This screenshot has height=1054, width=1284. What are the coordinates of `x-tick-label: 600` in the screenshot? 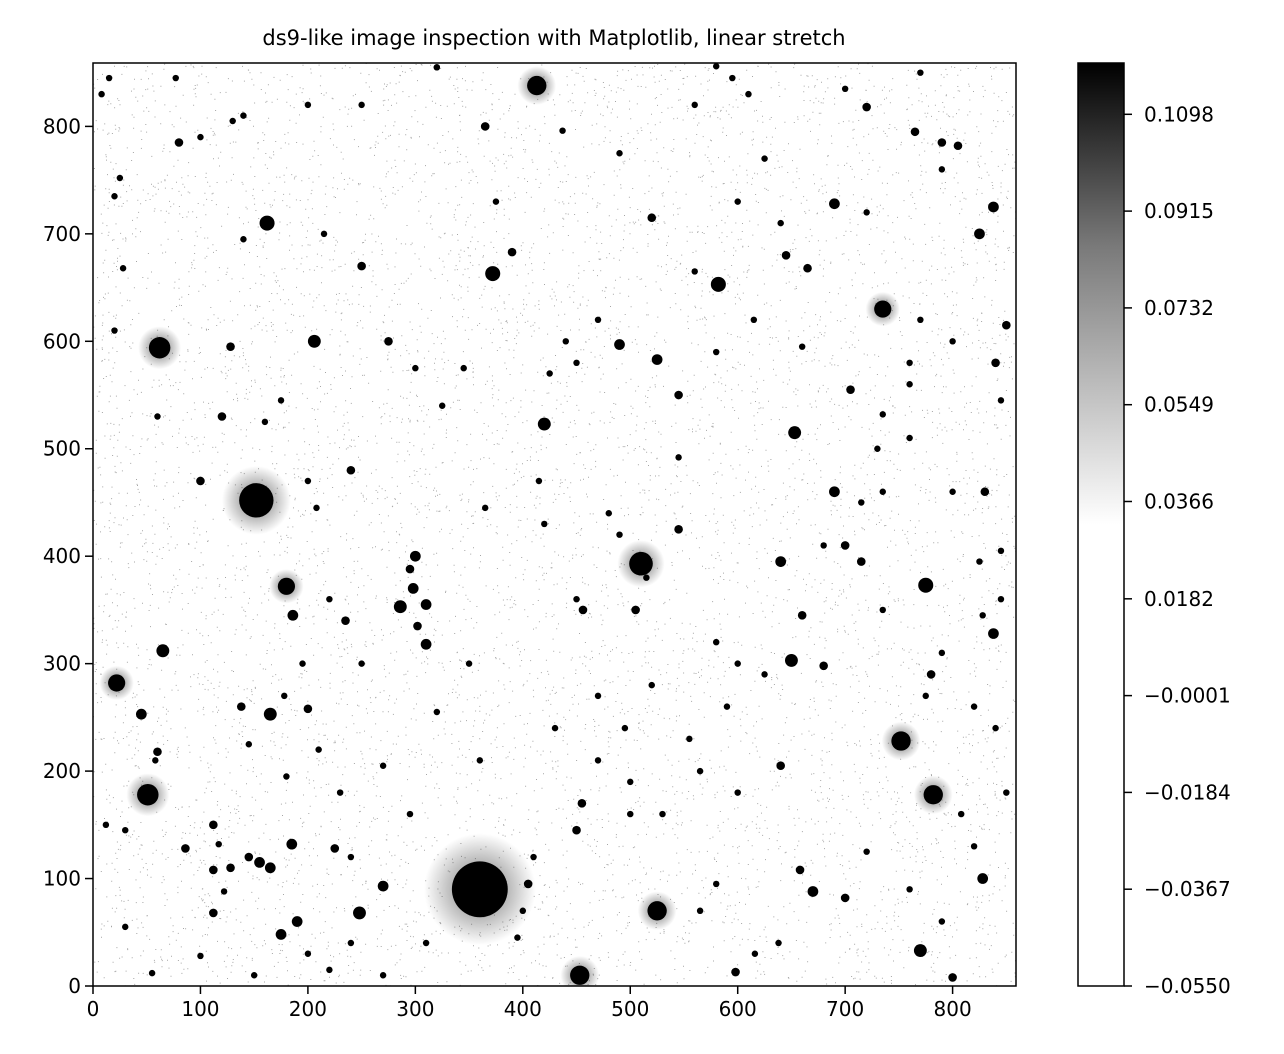 It's located at (738, 1009).